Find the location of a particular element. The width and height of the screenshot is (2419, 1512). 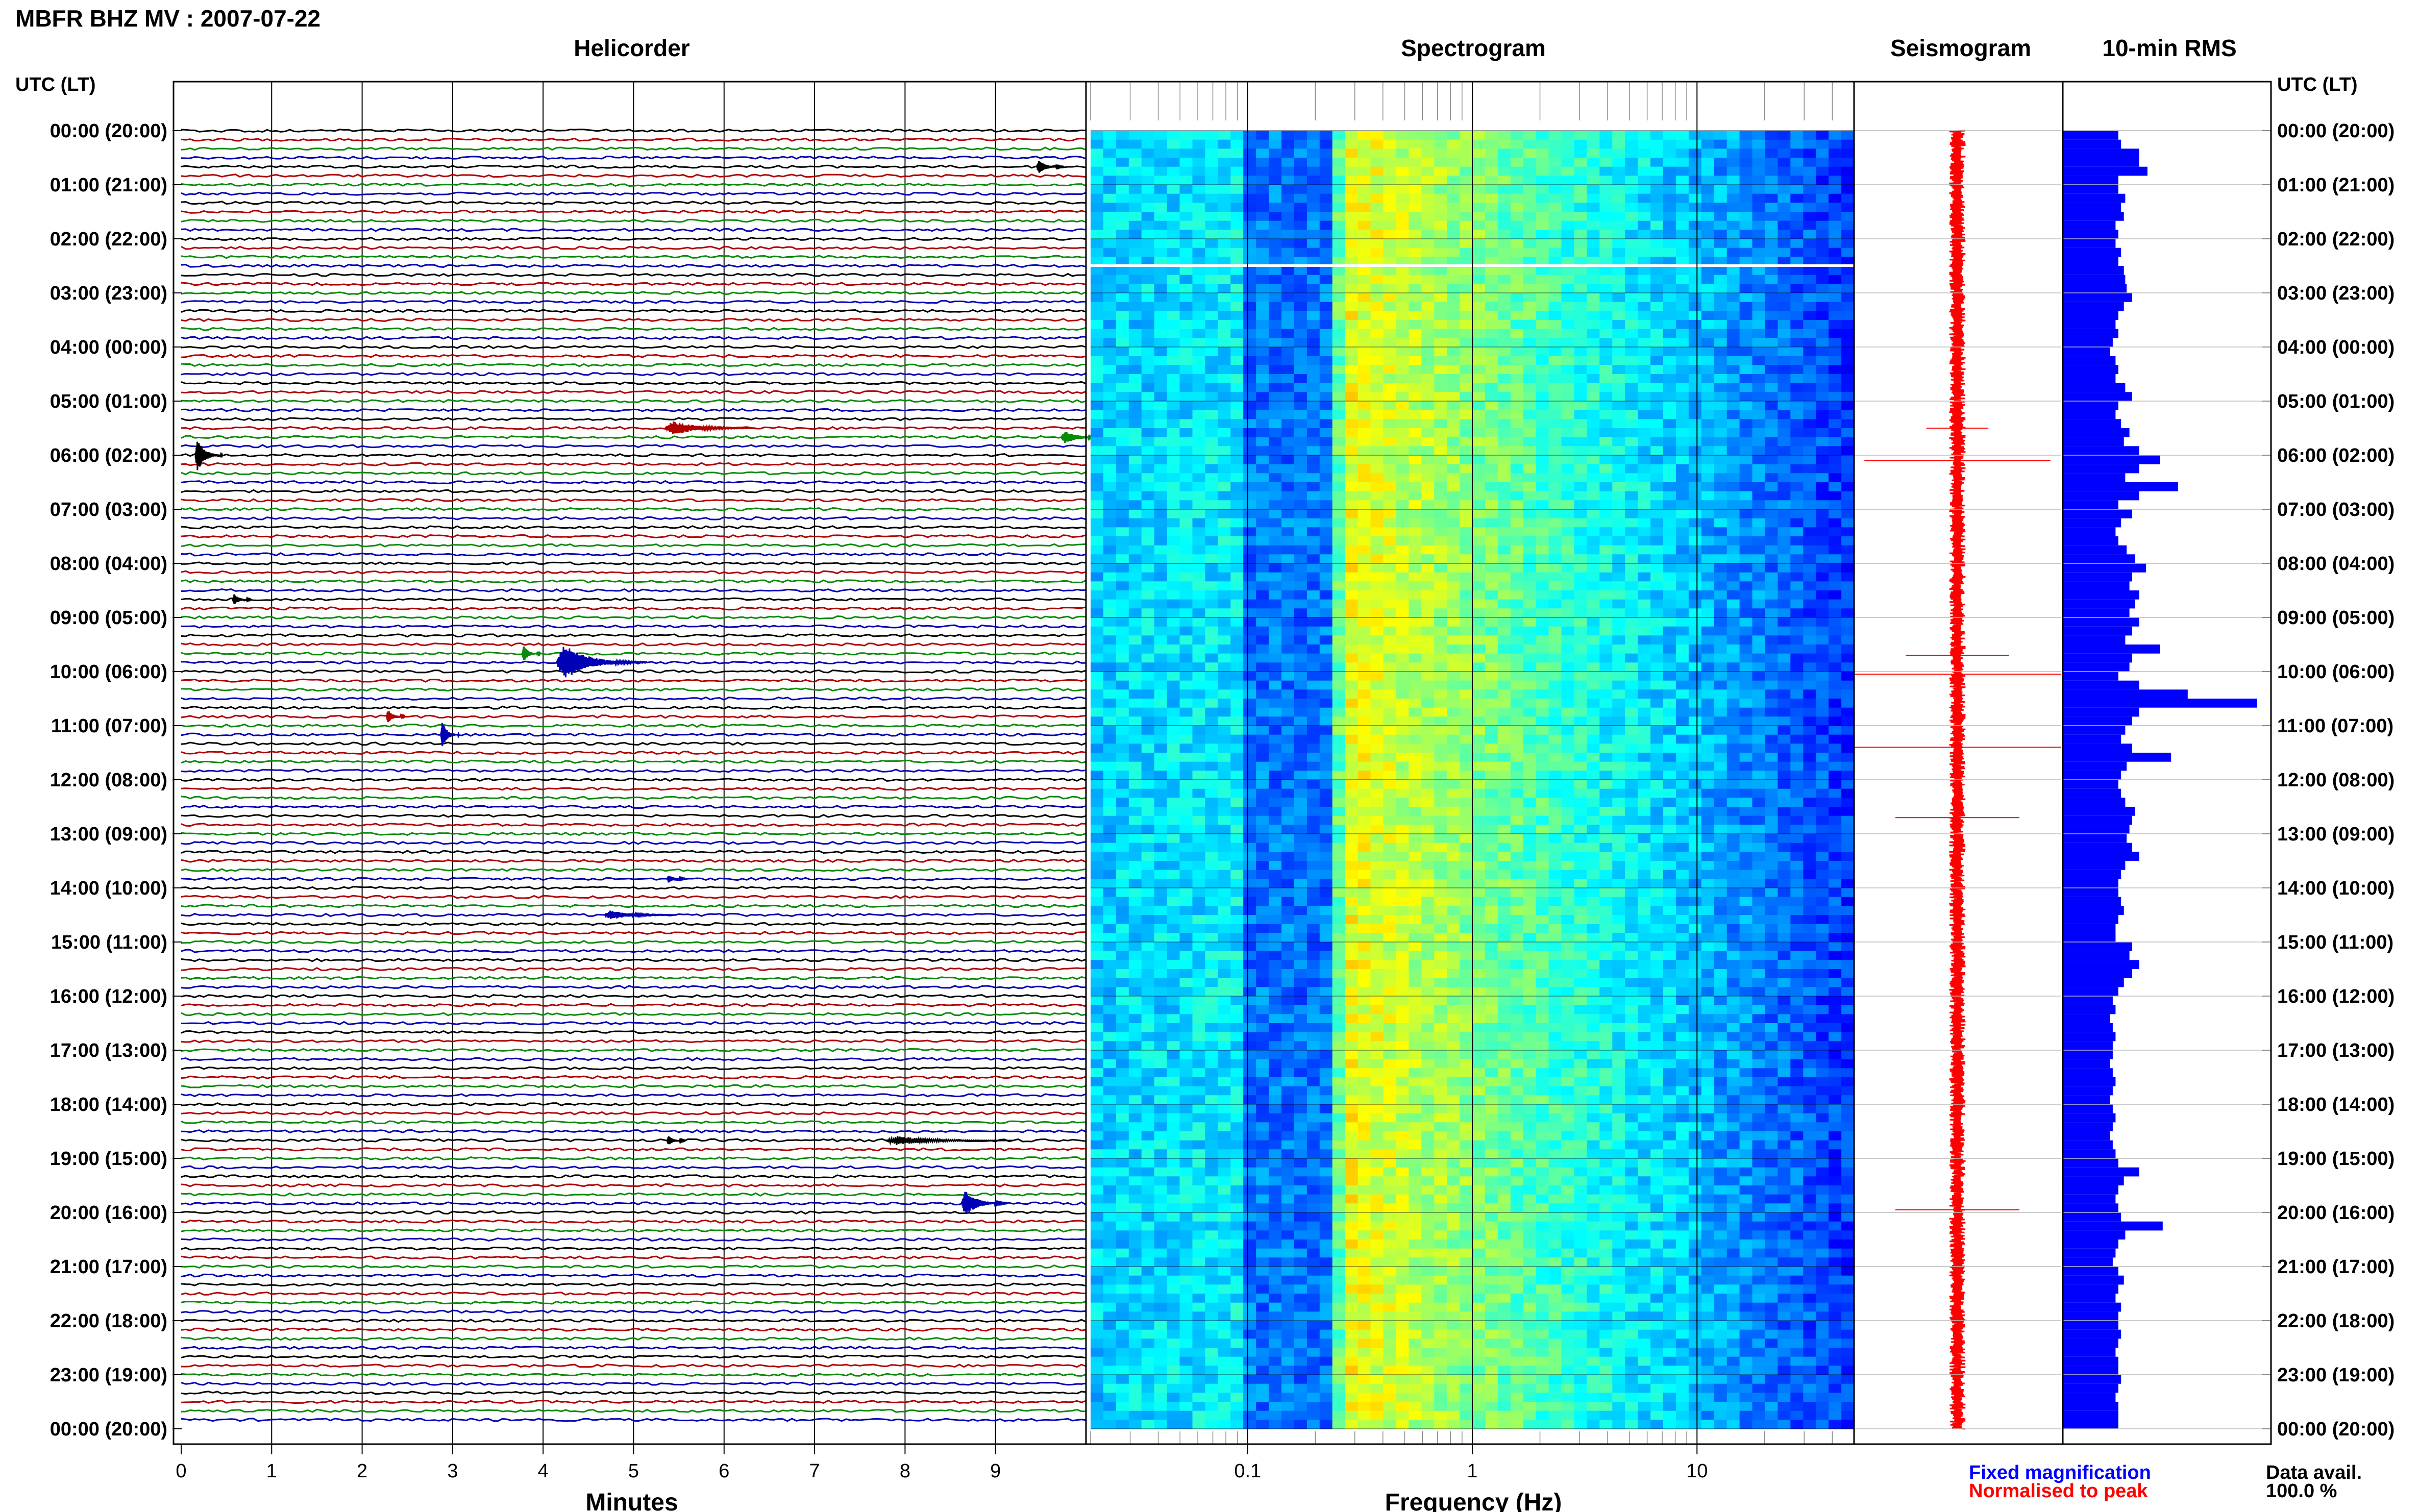

helicorder-trace is located at coordinates (634, 166).